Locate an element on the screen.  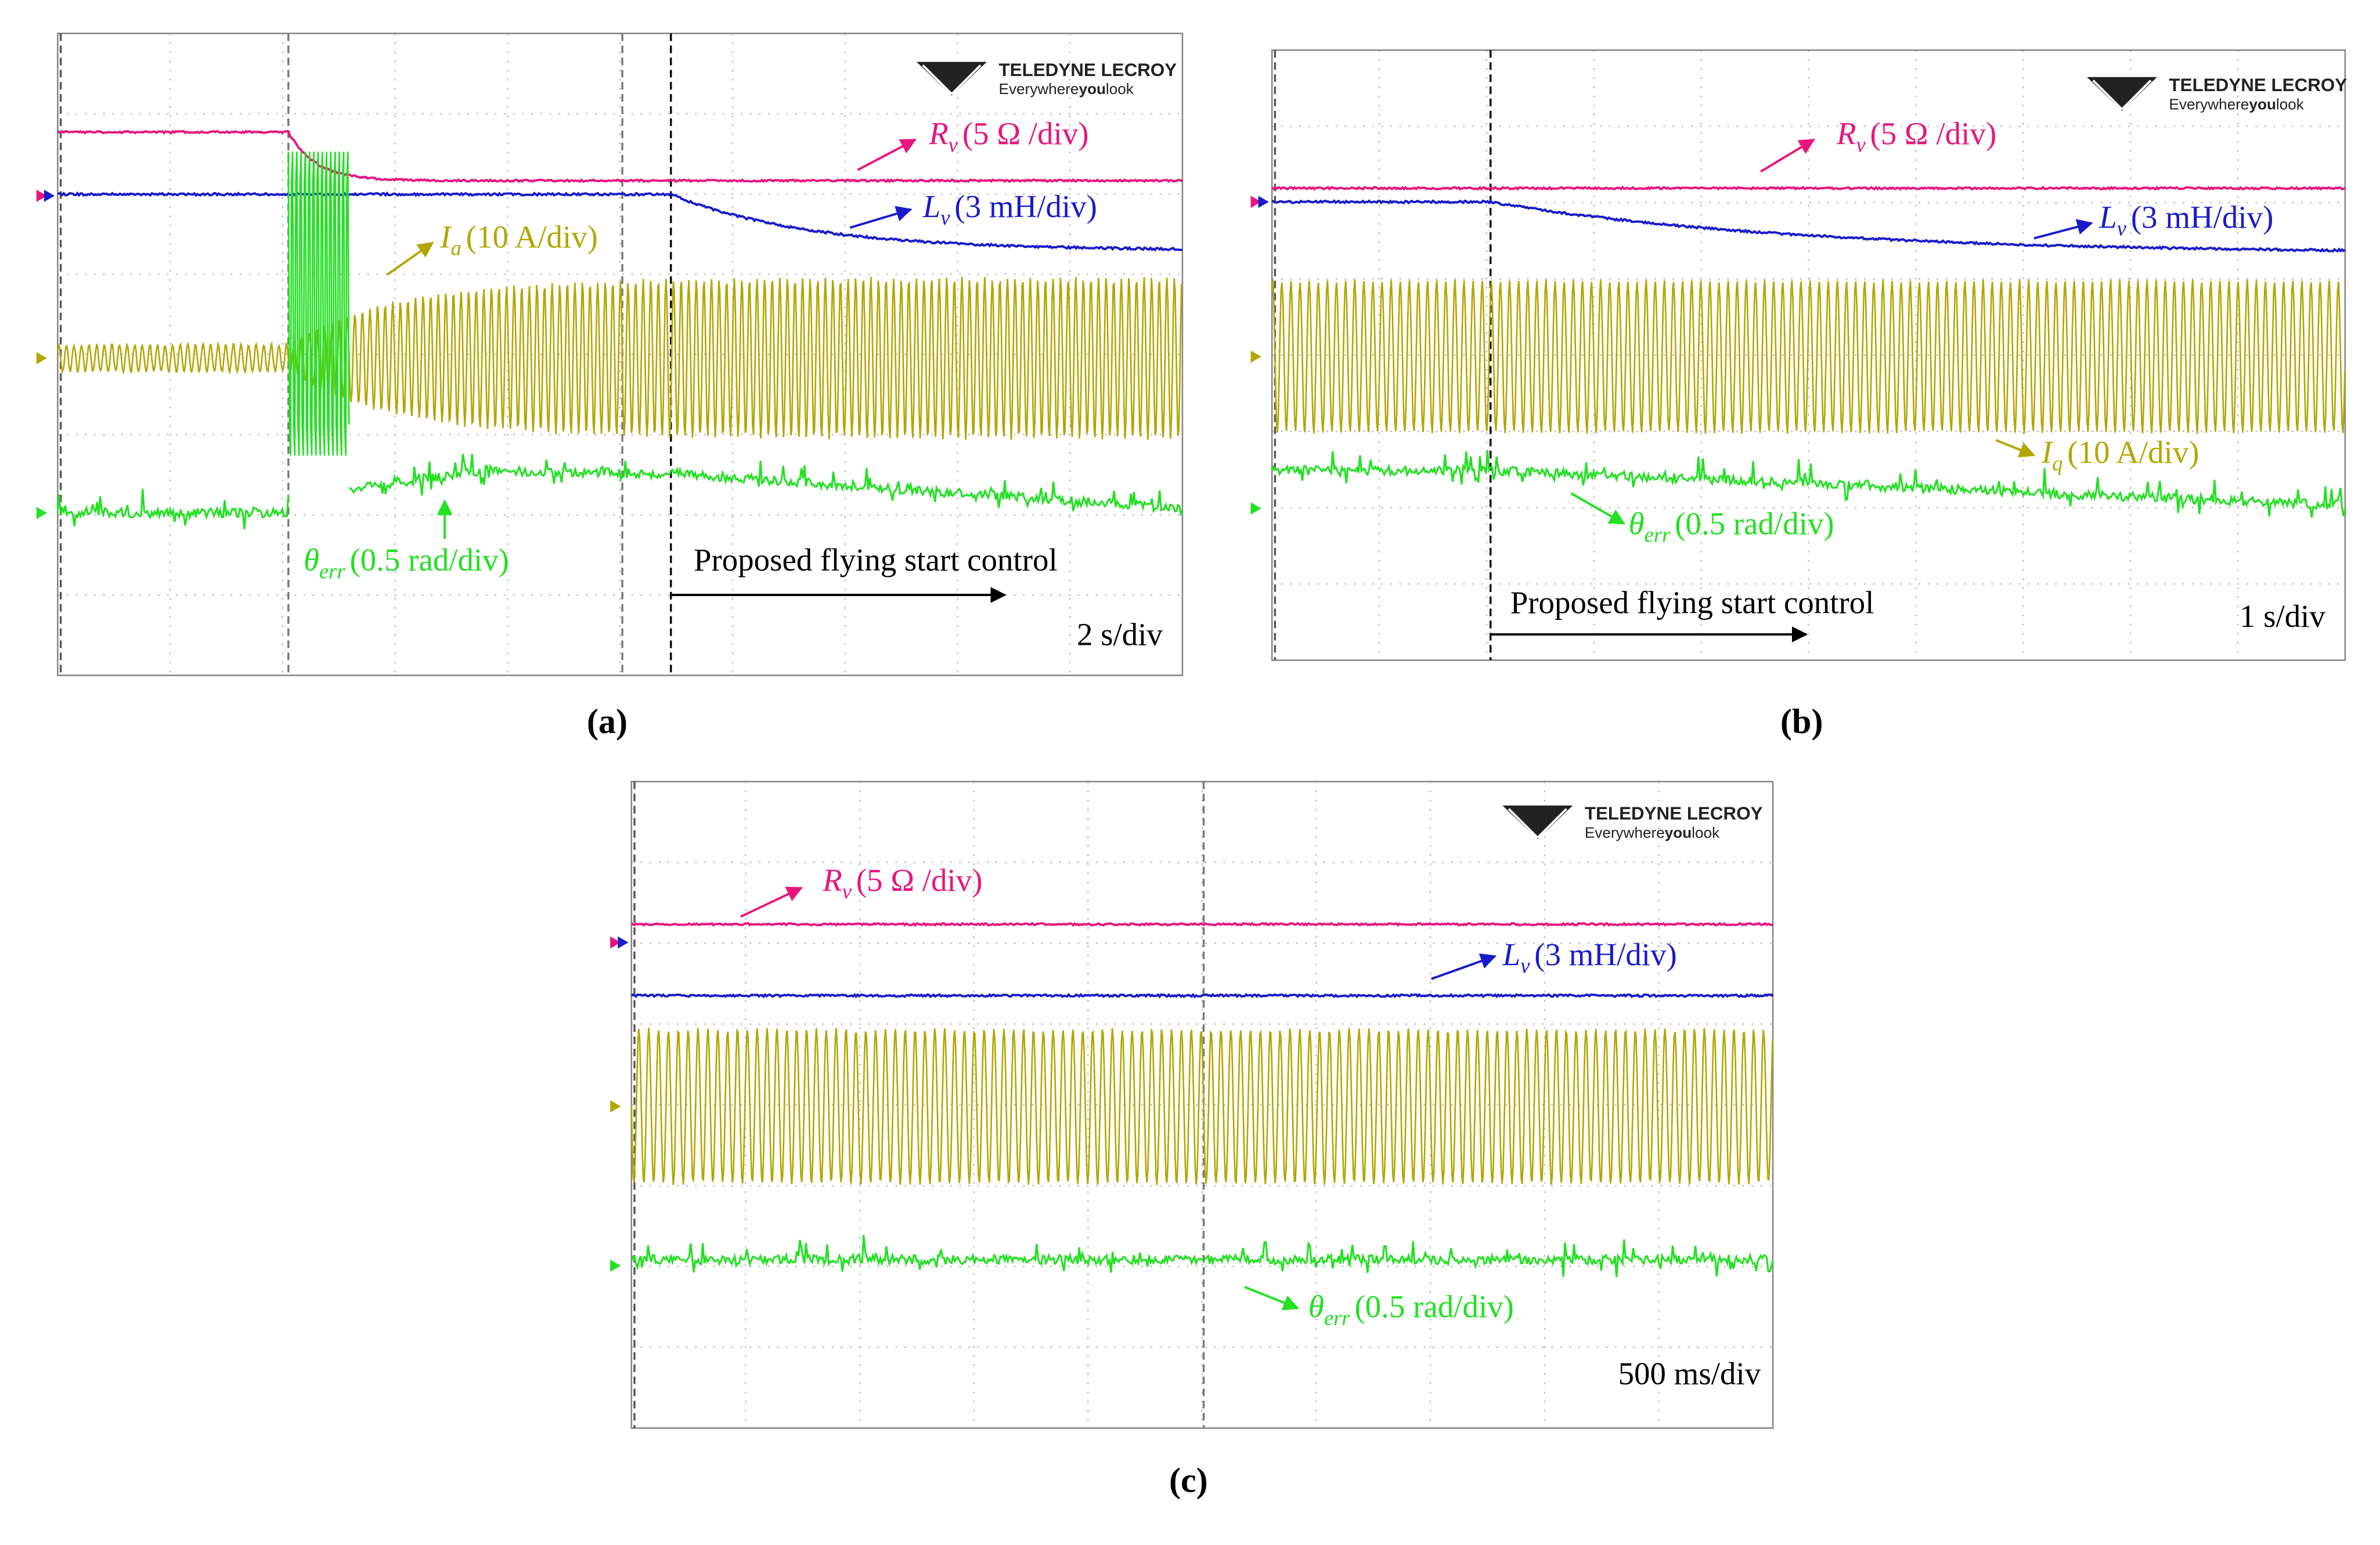
trace-label: Iq (10 A/div) is located at coordinates (2120, 455).